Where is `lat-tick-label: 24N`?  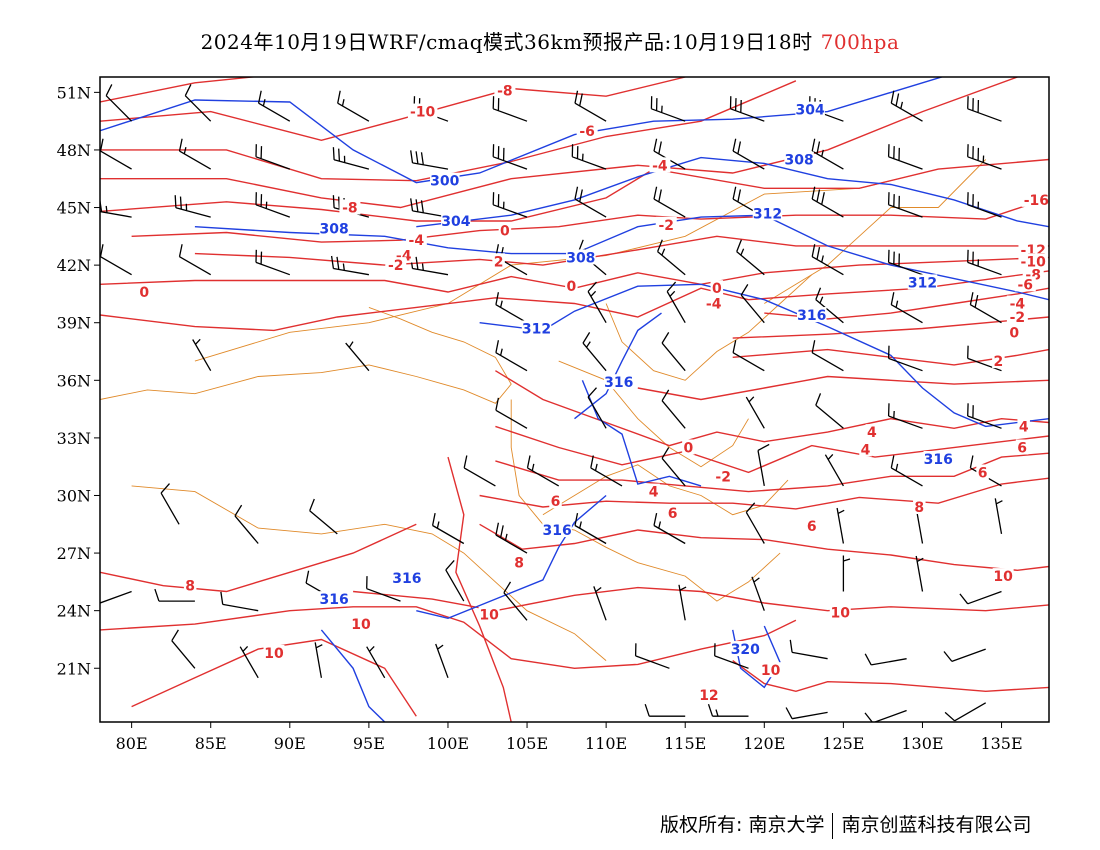 lat-tick-label: 24N is located at coordinates (74, 611).